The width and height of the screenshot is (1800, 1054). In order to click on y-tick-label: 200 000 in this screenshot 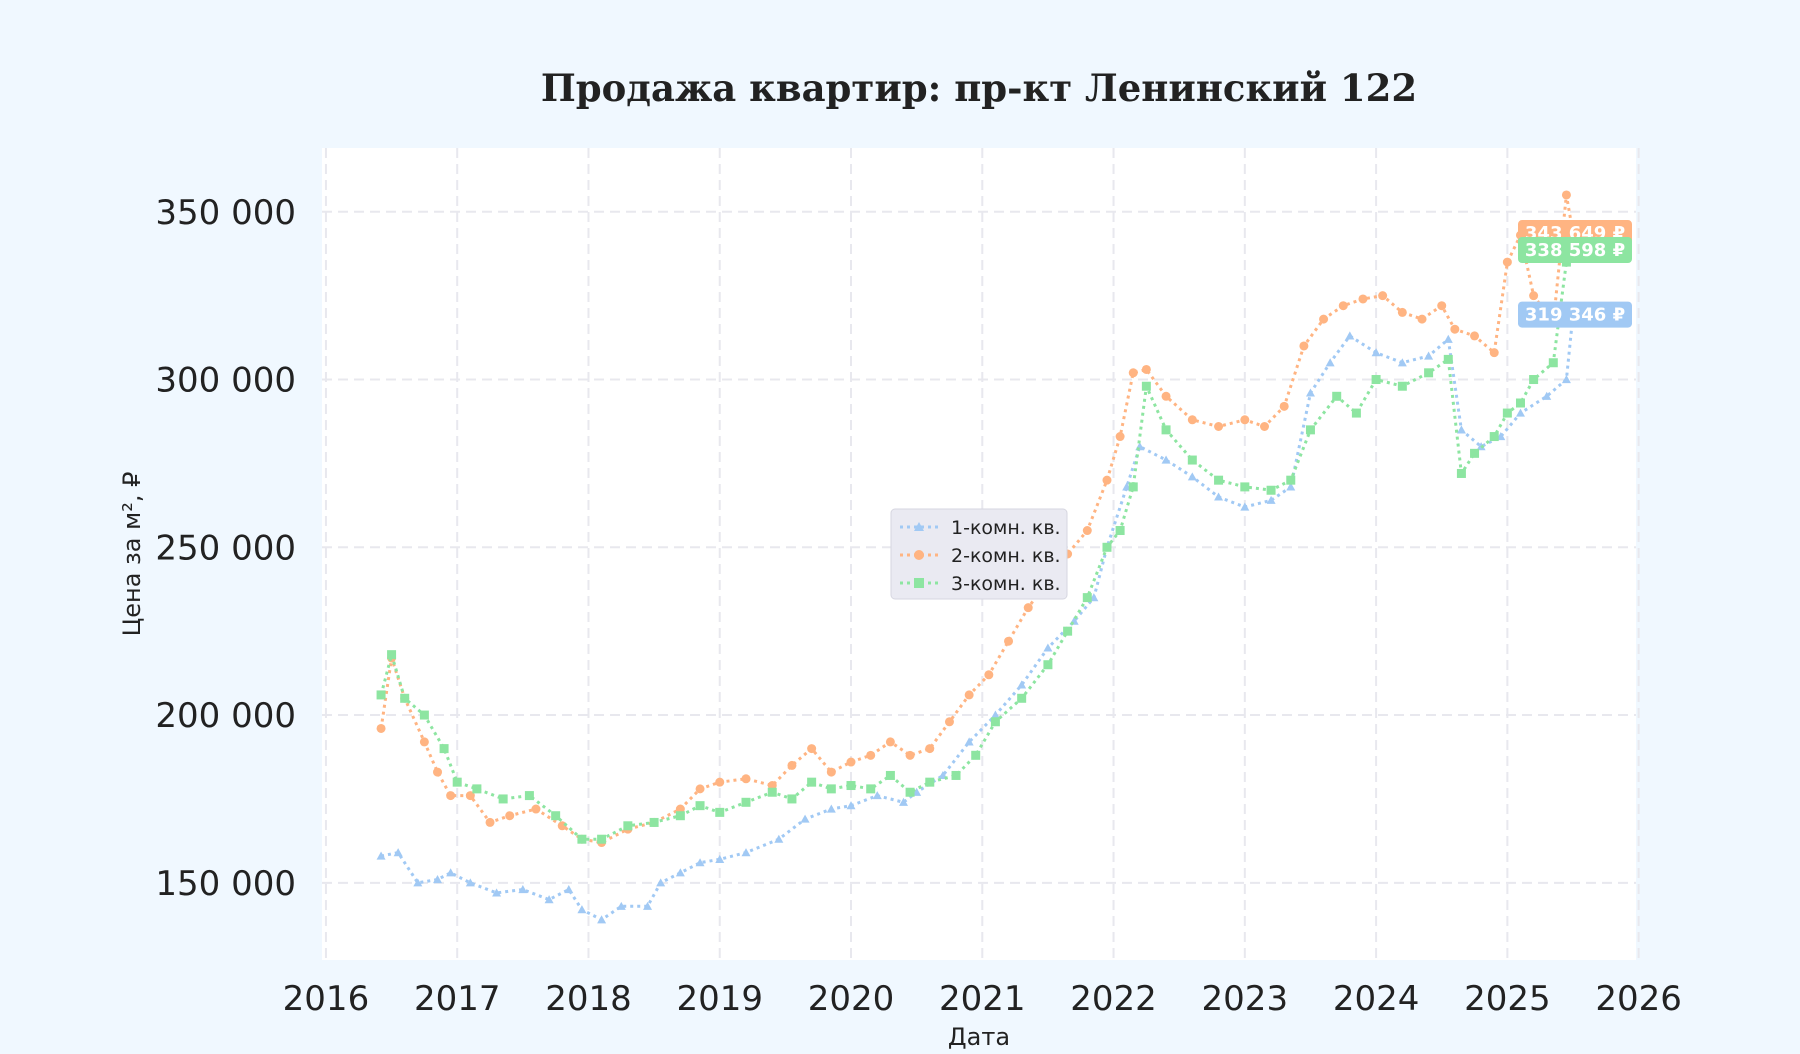, I will do `click(225, 716)`.